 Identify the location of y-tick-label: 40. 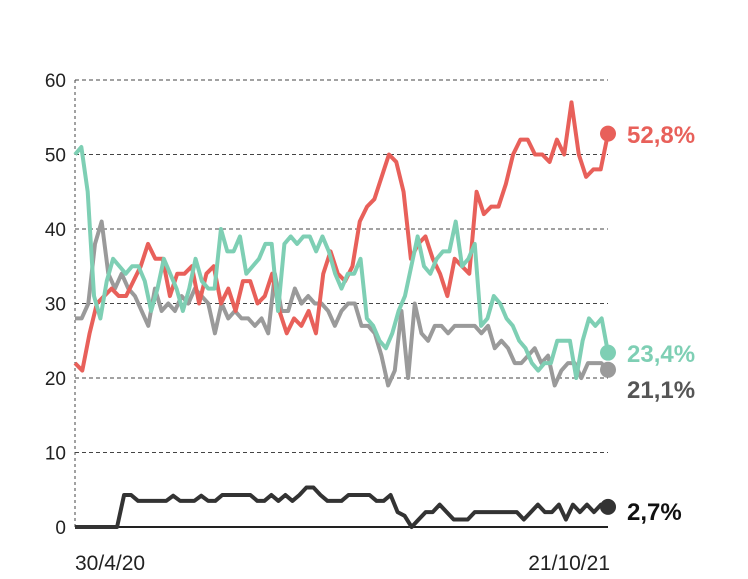
(55, 230).